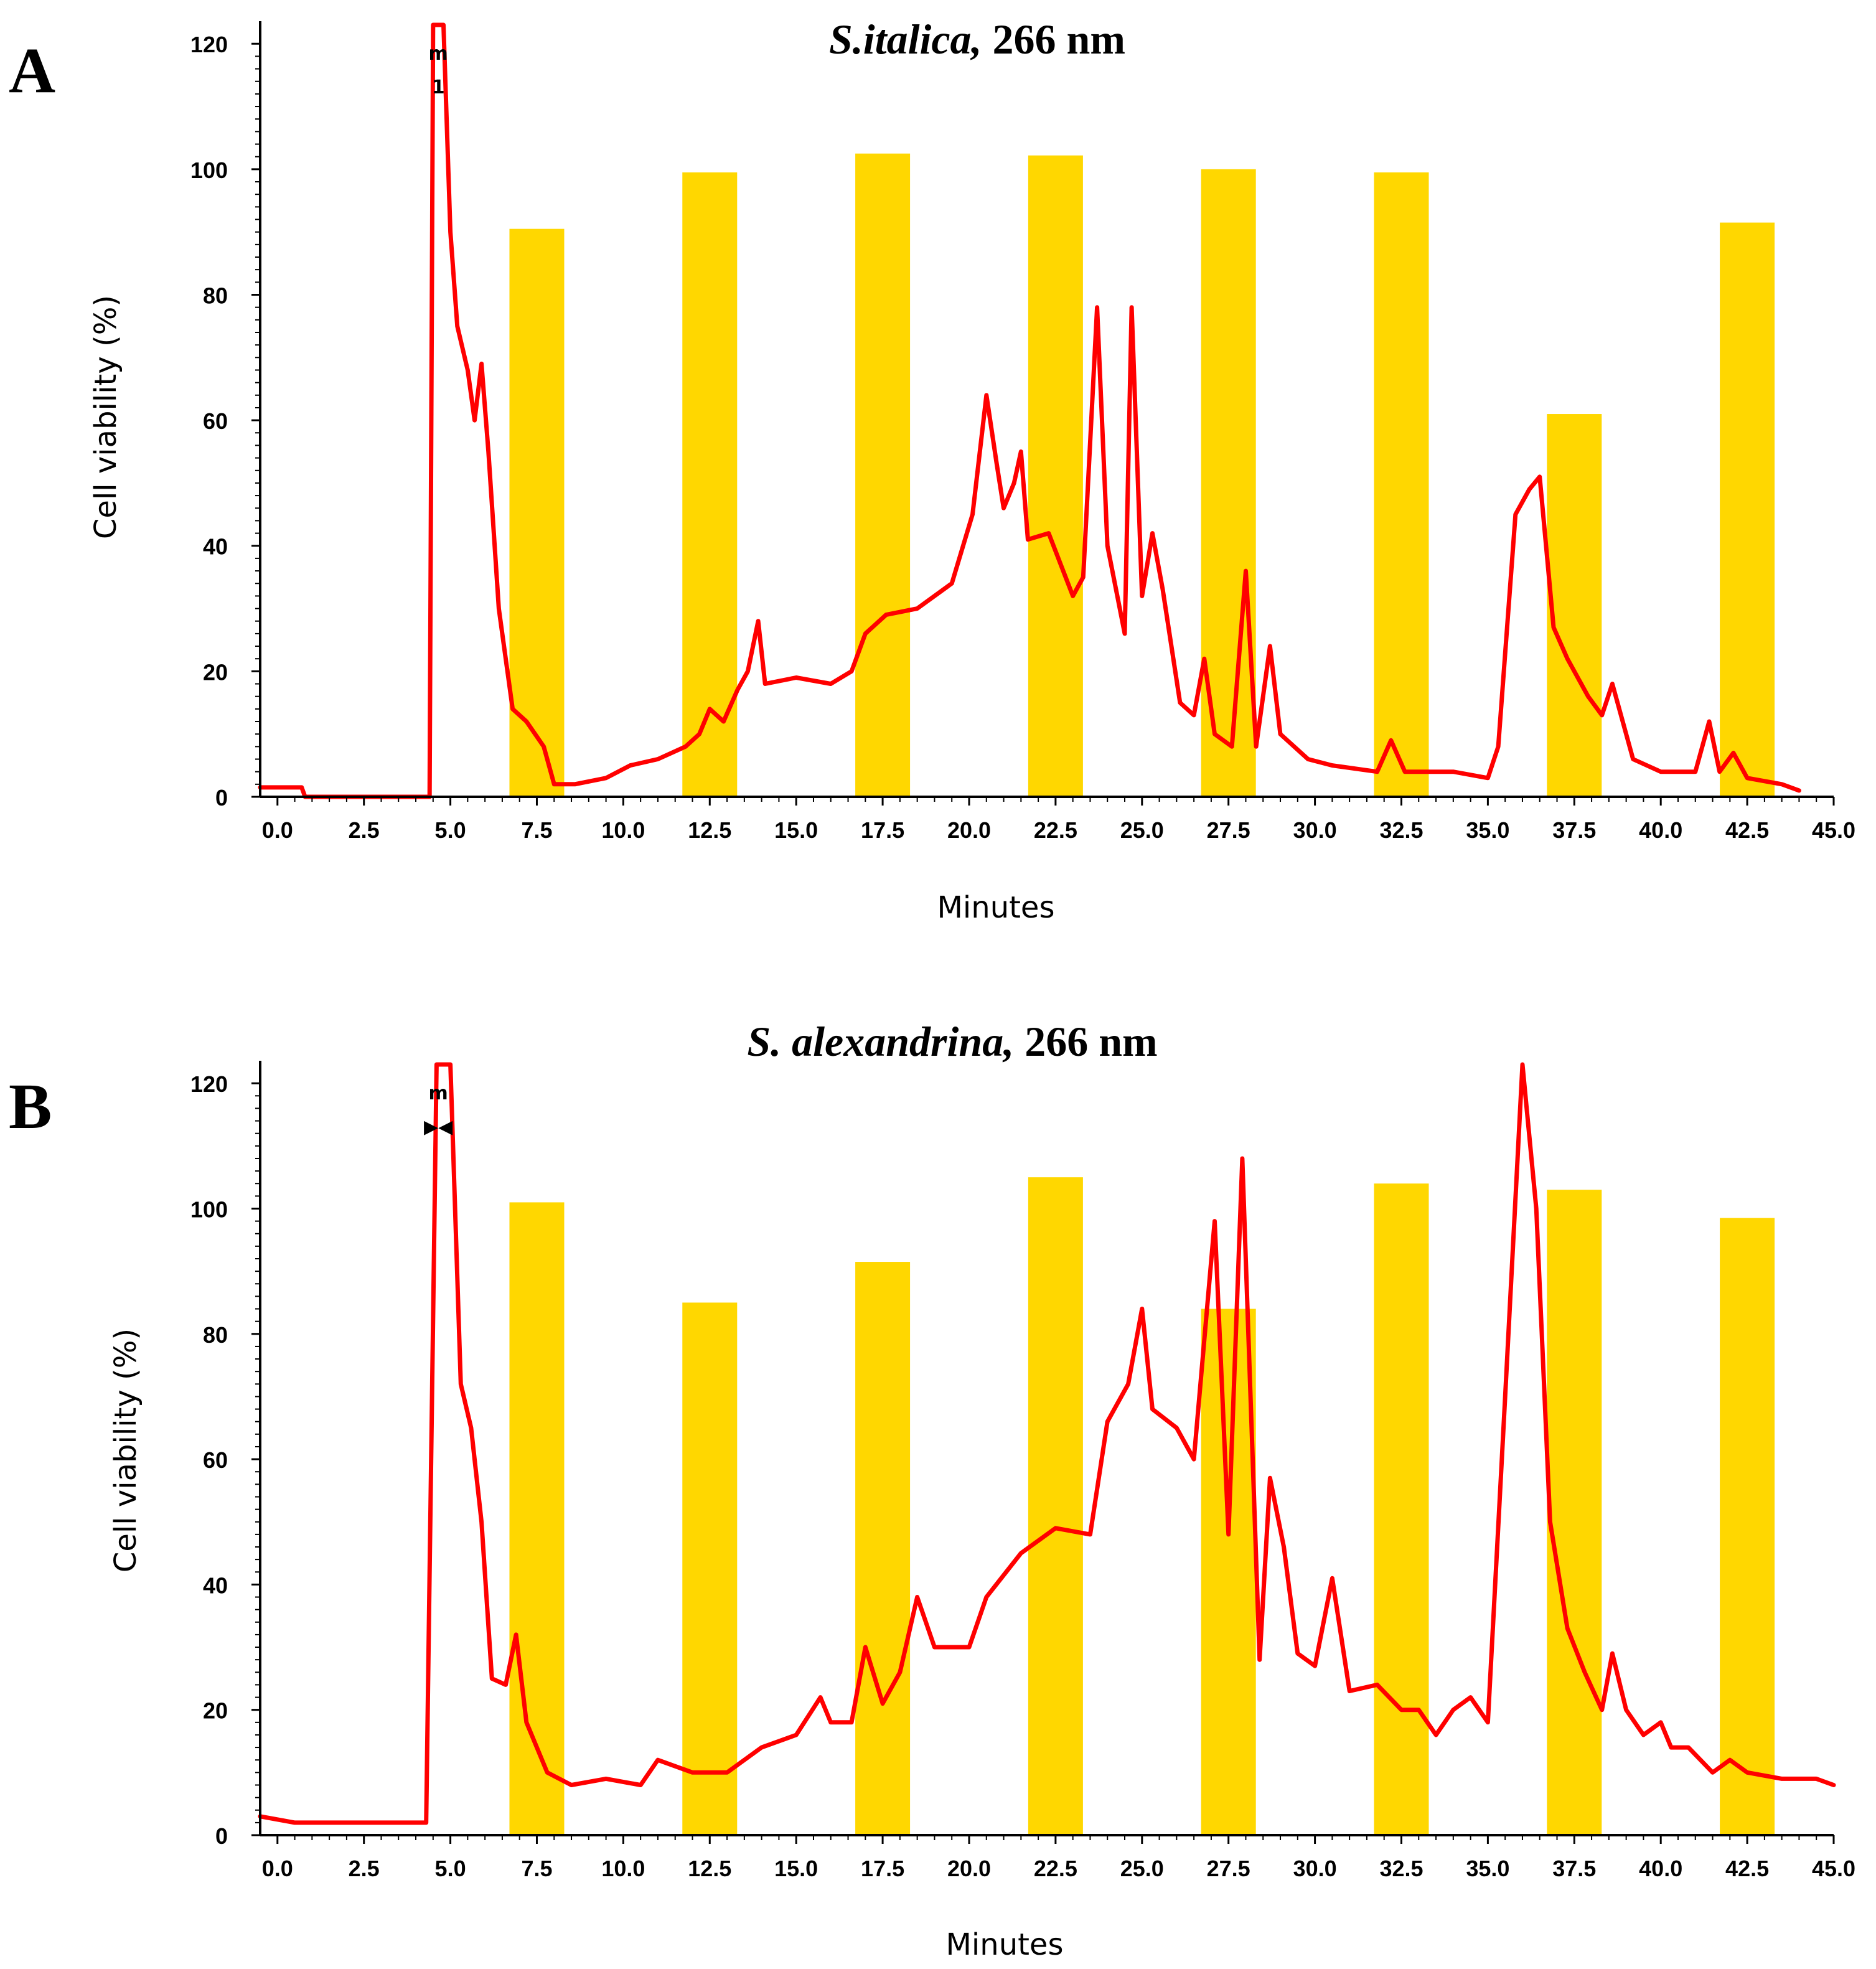  I want to click on chart-title: S. alexandrina, 266 nm, so click(952, 1041).